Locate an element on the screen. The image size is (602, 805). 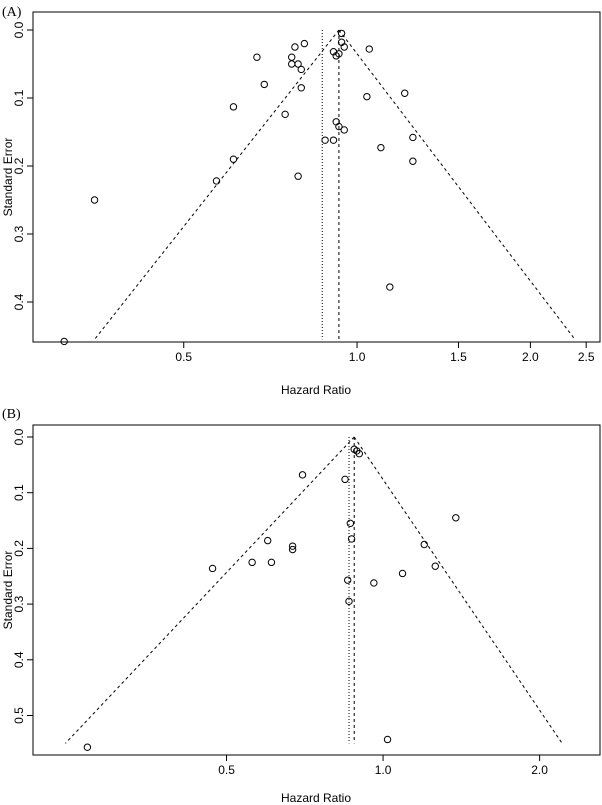
panel-b-y-tick-label: 0.3 is located at coordinates (19, 603).